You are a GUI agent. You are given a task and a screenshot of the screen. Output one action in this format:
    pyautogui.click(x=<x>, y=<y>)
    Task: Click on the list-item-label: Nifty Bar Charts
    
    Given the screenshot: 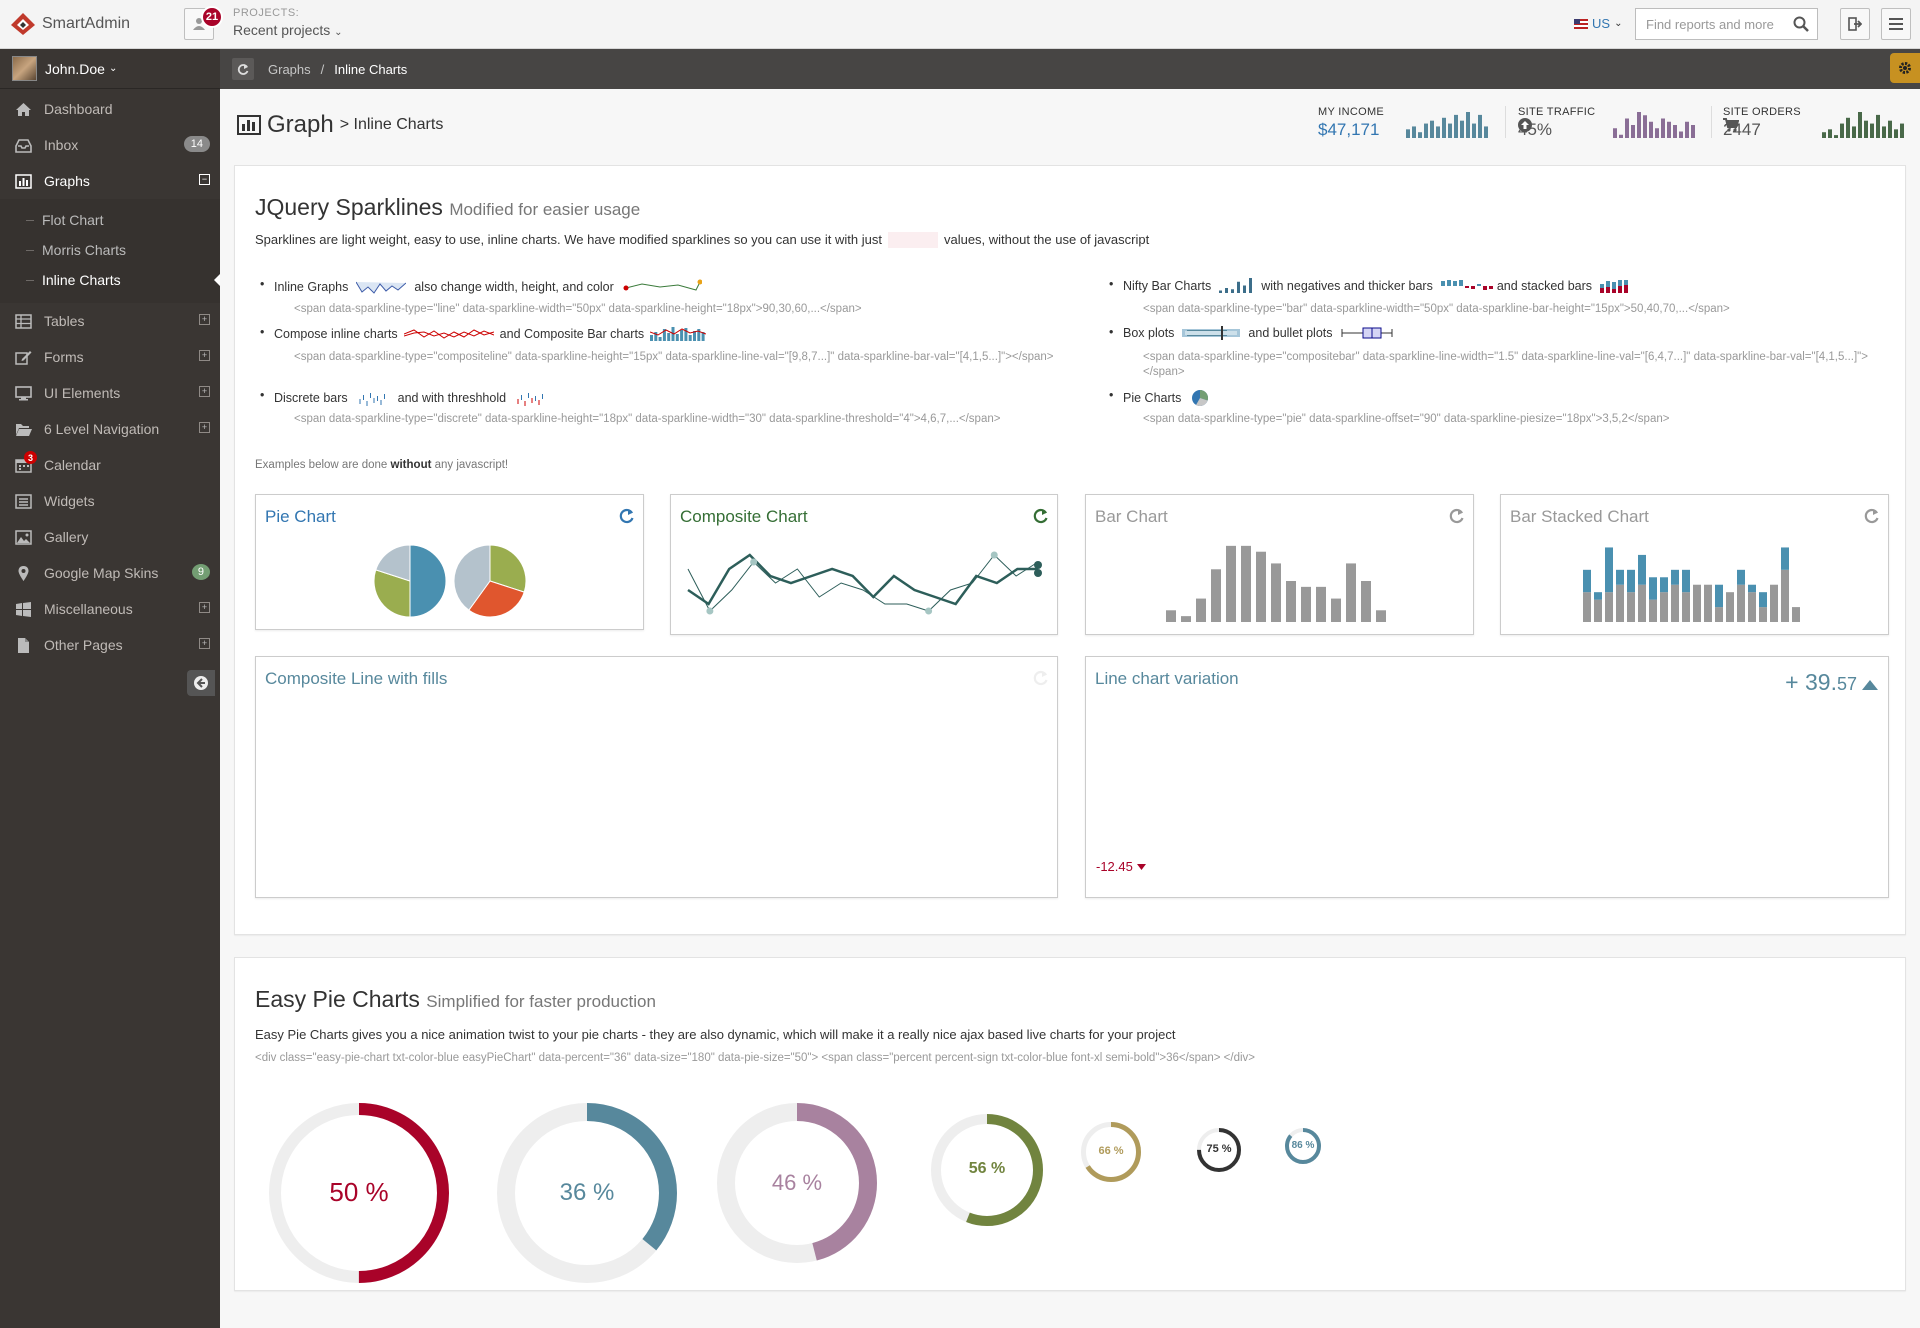 What is the action you would take?
    pyautogui.click(x=1167, y=285)
    